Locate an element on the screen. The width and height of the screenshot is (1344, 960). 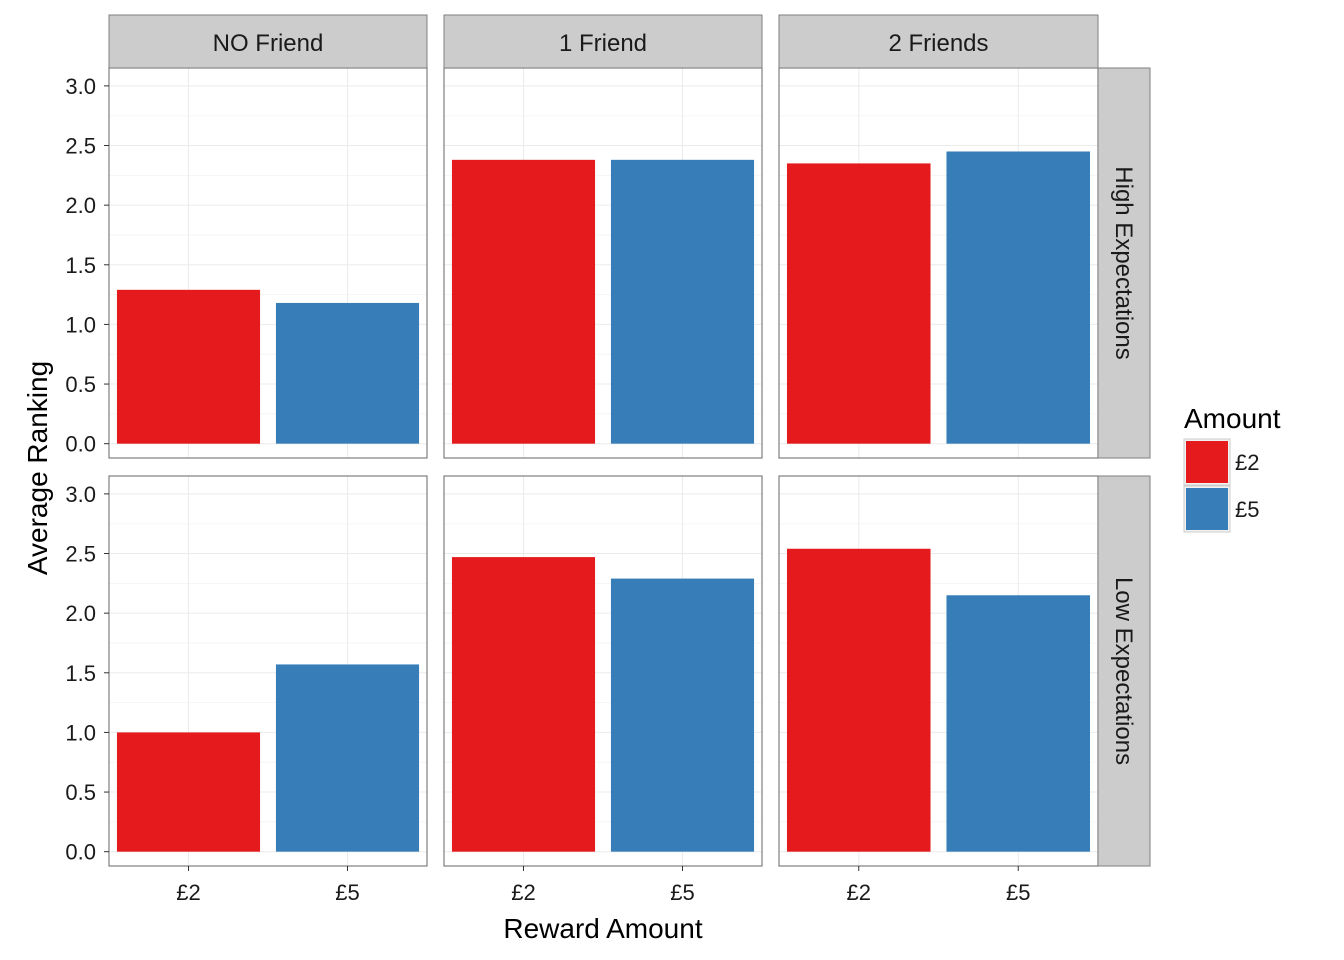
y-axis-title: Average Ranking is located at coordinates (37, 468).